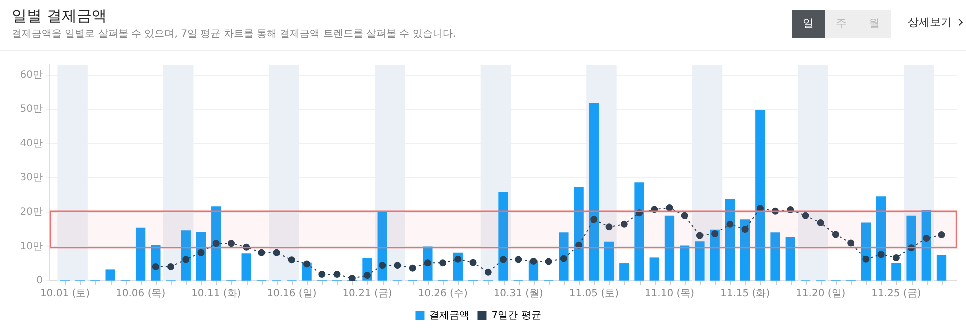 Image resolution: width=966 pixels, height=331 pixels. What do you see at coordinates (519, 294) in the screenshot?
I see `x-tick-label: 10.31 (월)` at bounding box center [519, 294].